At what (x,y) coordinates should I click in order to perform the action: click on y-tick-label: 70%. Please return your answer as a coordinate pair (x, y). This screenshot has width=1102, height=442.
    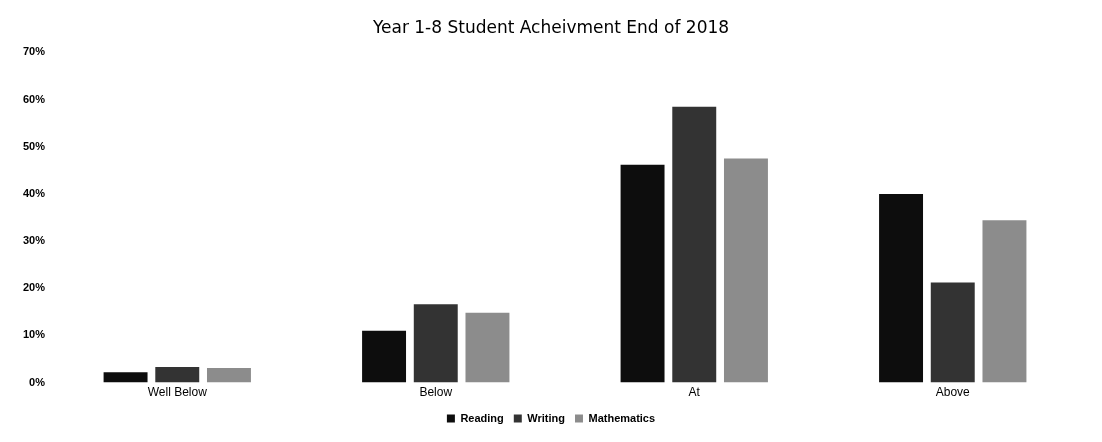
    Looking at the image, I should click on (34, 51).